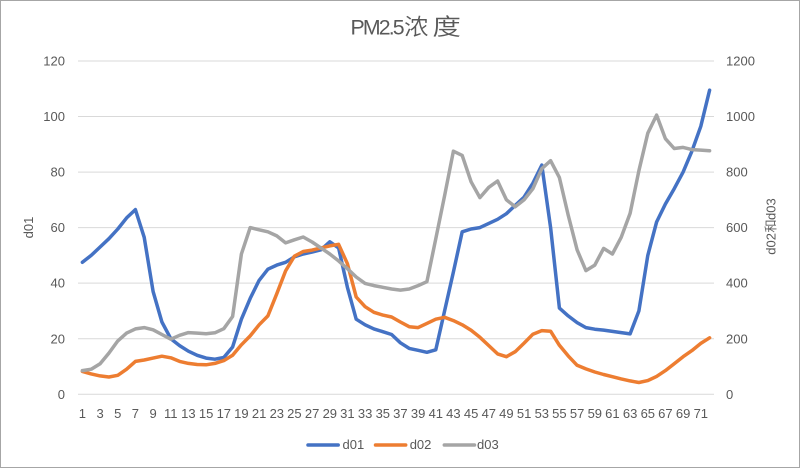  Describe the element at coordinates (612, 413) in the screenshot. I see `svg-text: 61` at that location.